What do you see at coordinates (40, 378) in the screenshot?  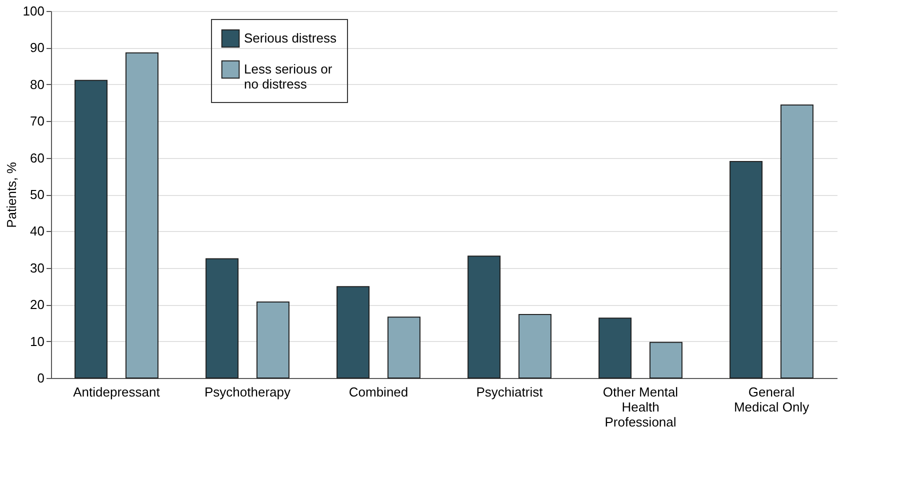 I see `y-tick-label: 0` at bounding box center [40, 378].